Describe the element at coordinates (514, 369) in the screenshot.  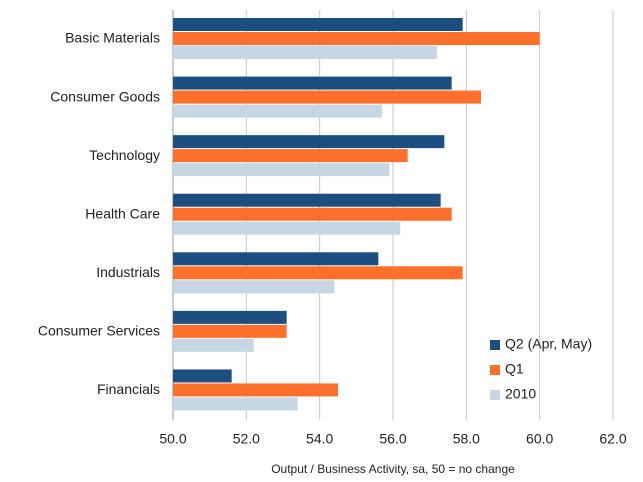
I see `legend-label: Q1` at that location.